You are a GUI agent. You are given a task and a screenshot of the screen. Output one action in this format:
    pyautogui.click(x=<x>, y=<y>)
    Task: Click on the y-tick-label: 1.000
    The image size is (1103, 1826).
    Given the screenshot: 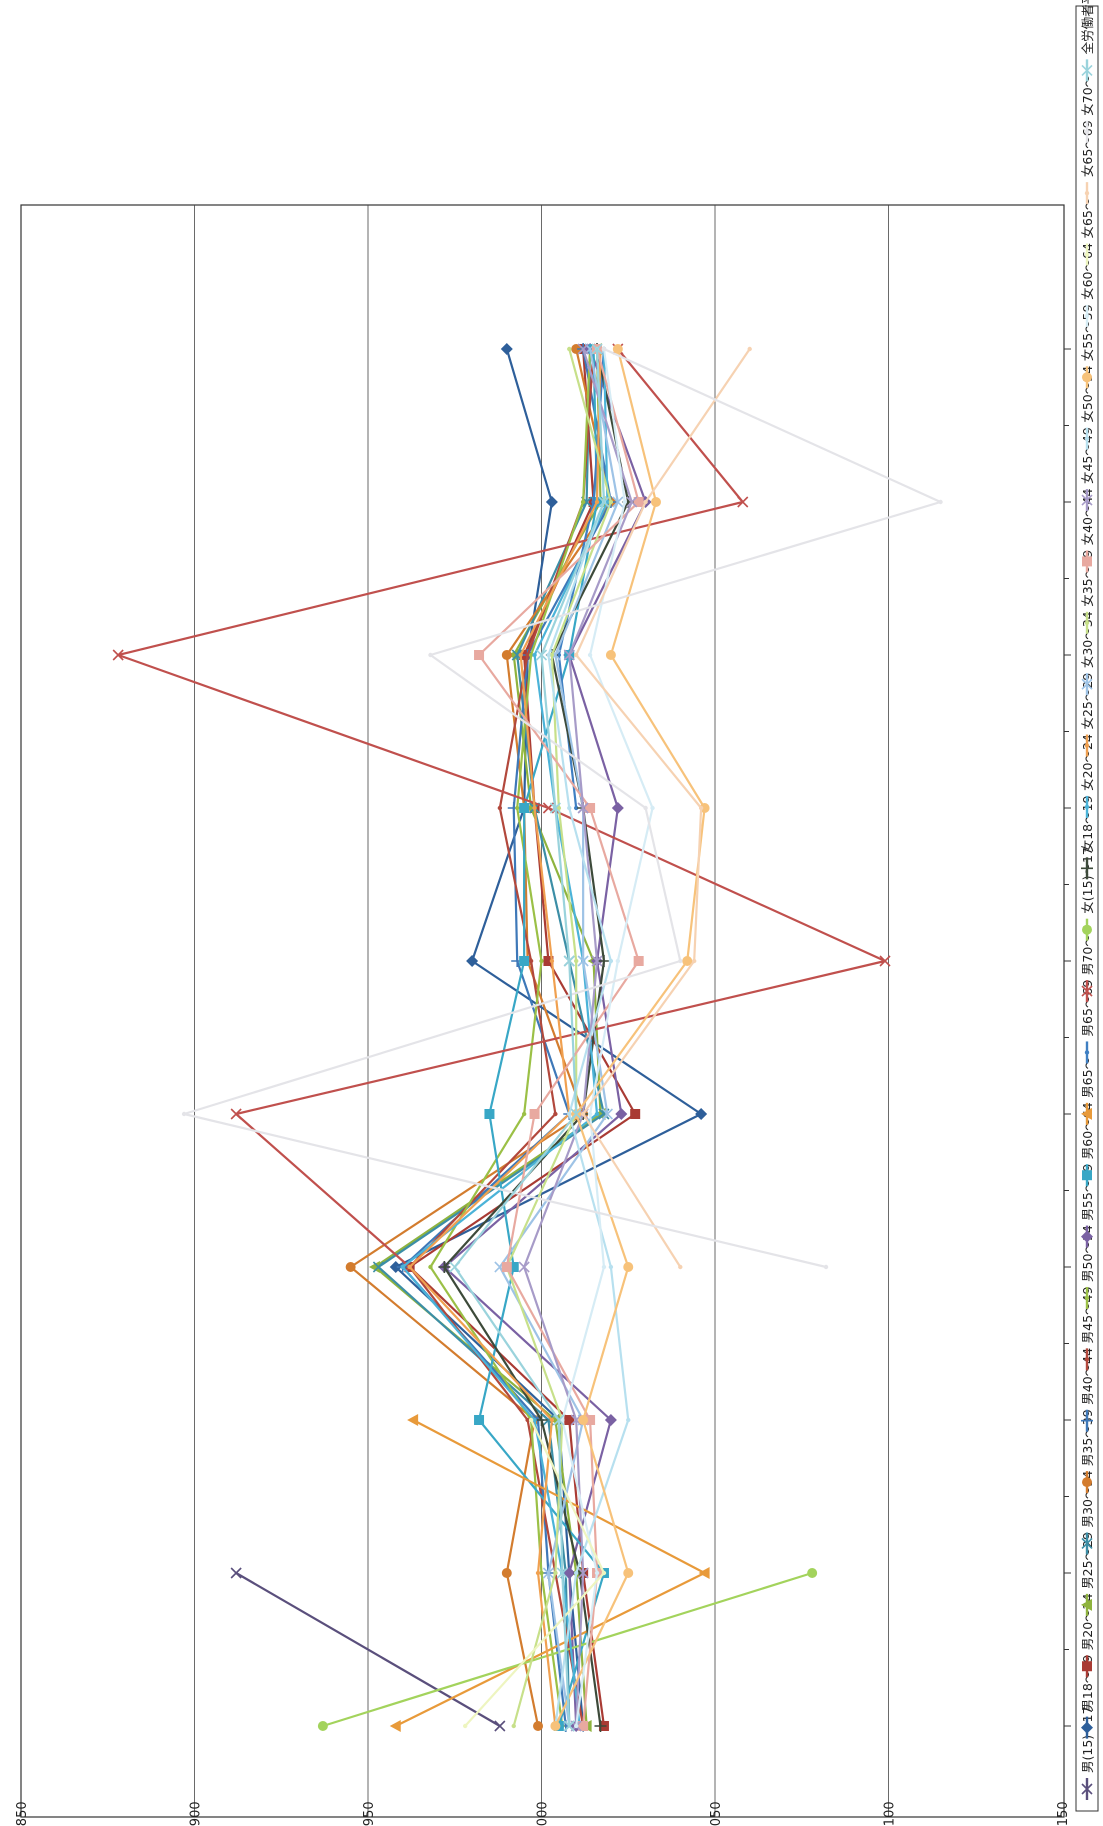 What is the action you would take?
    pyautogui.click(x=543, y=1813)
    